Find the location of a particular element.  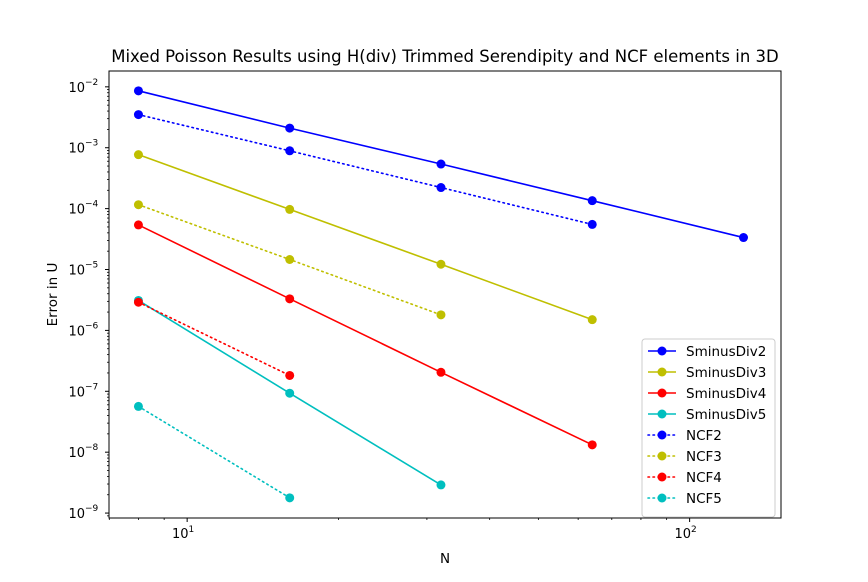

legend-label: SminusDiv5 is located at coordinates (726, 415).